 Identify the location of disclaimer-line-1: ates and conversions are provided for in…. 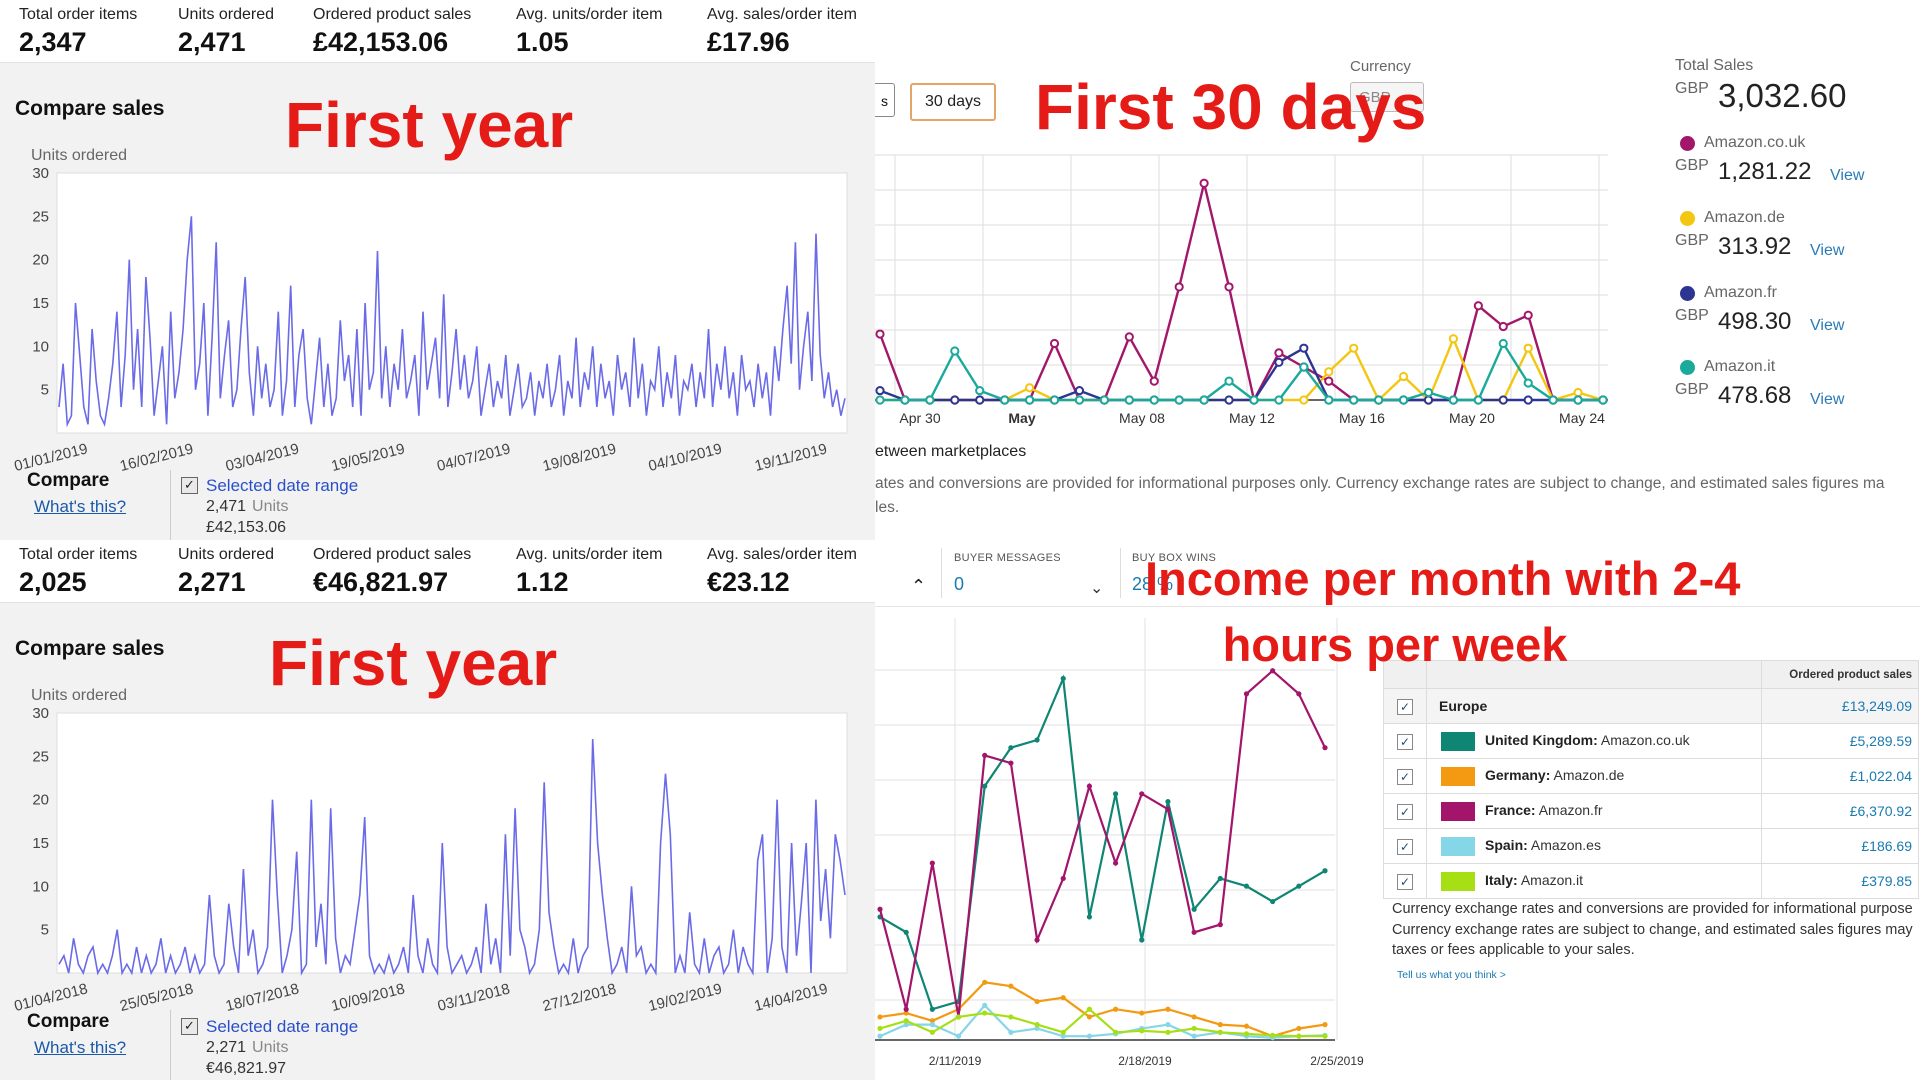
(1380, 483).